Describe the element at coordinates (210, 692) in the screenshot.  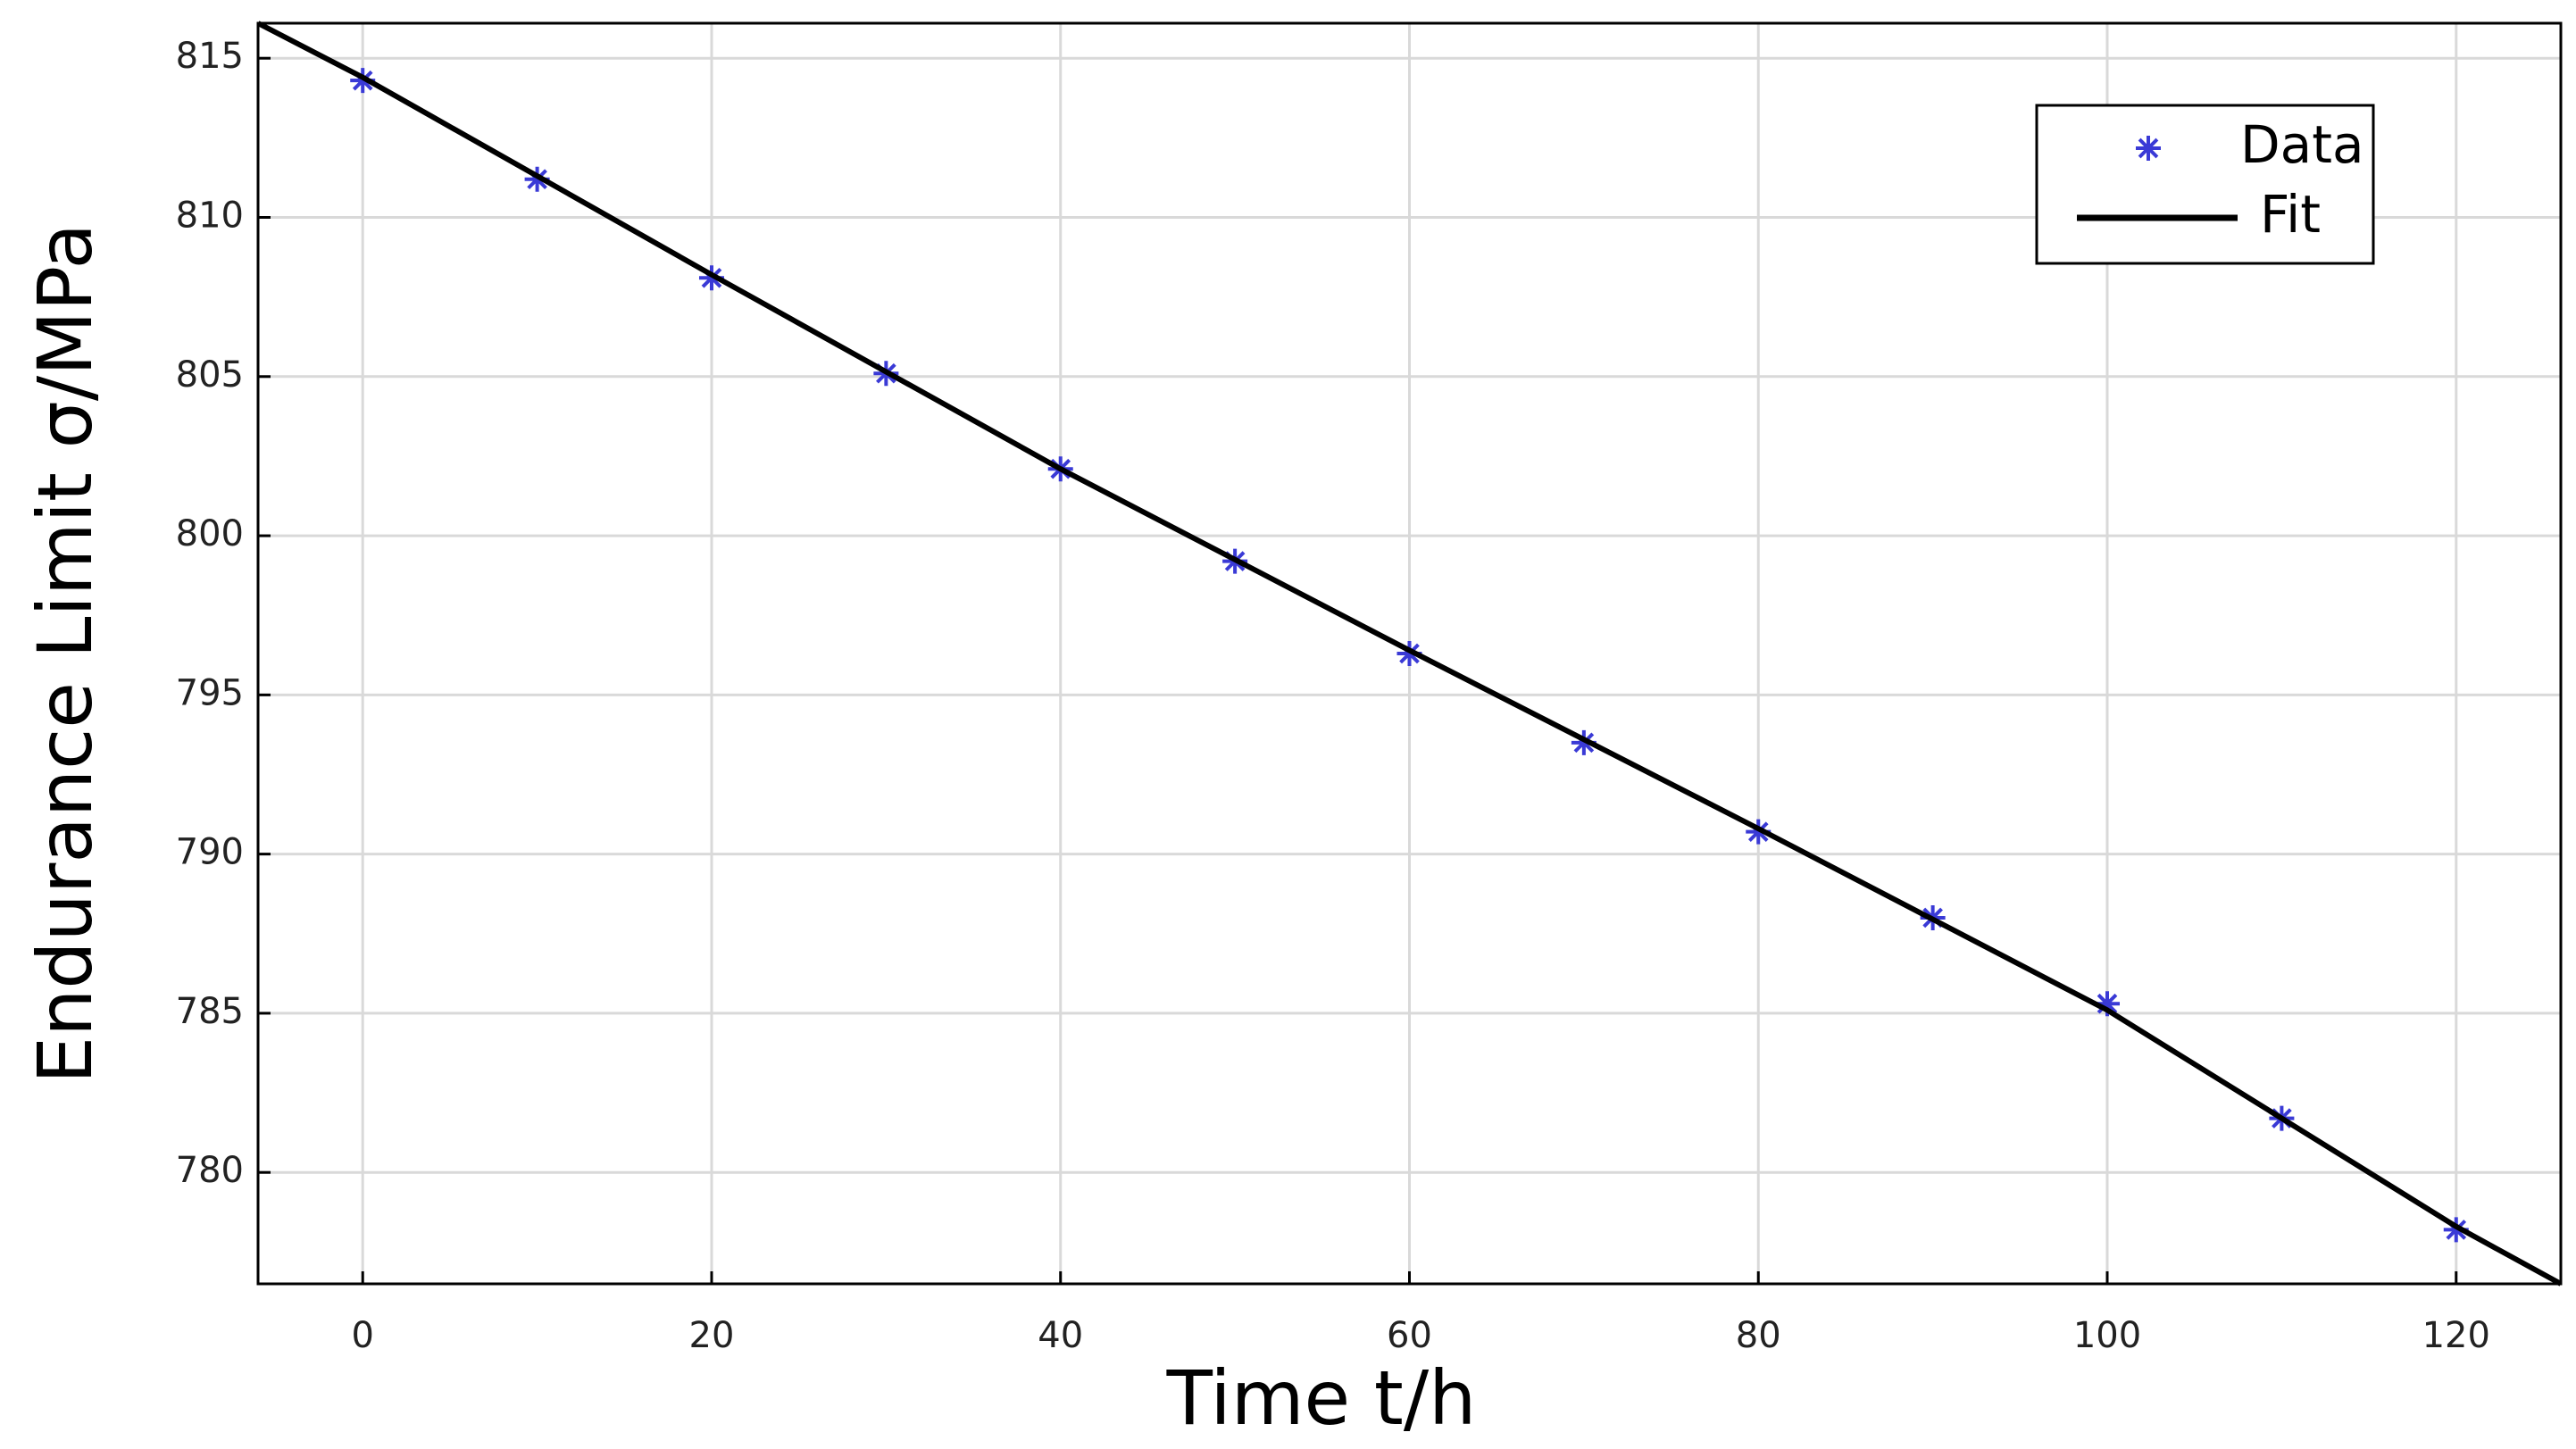
I see `y-tick-label: 795` at that location.